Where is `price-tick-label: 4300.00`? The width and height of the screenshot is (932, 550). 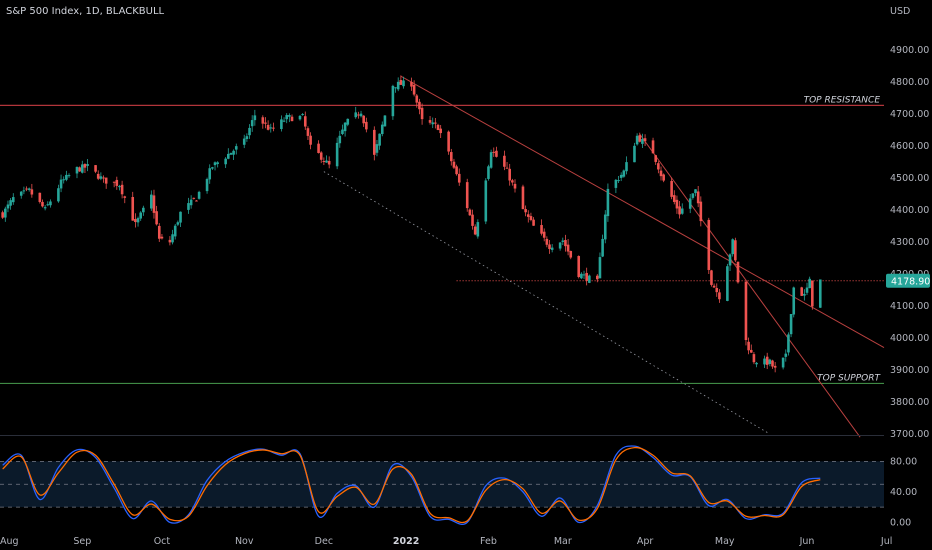
price-tick-label: 4300.00 is located at coordinates (909, 242).